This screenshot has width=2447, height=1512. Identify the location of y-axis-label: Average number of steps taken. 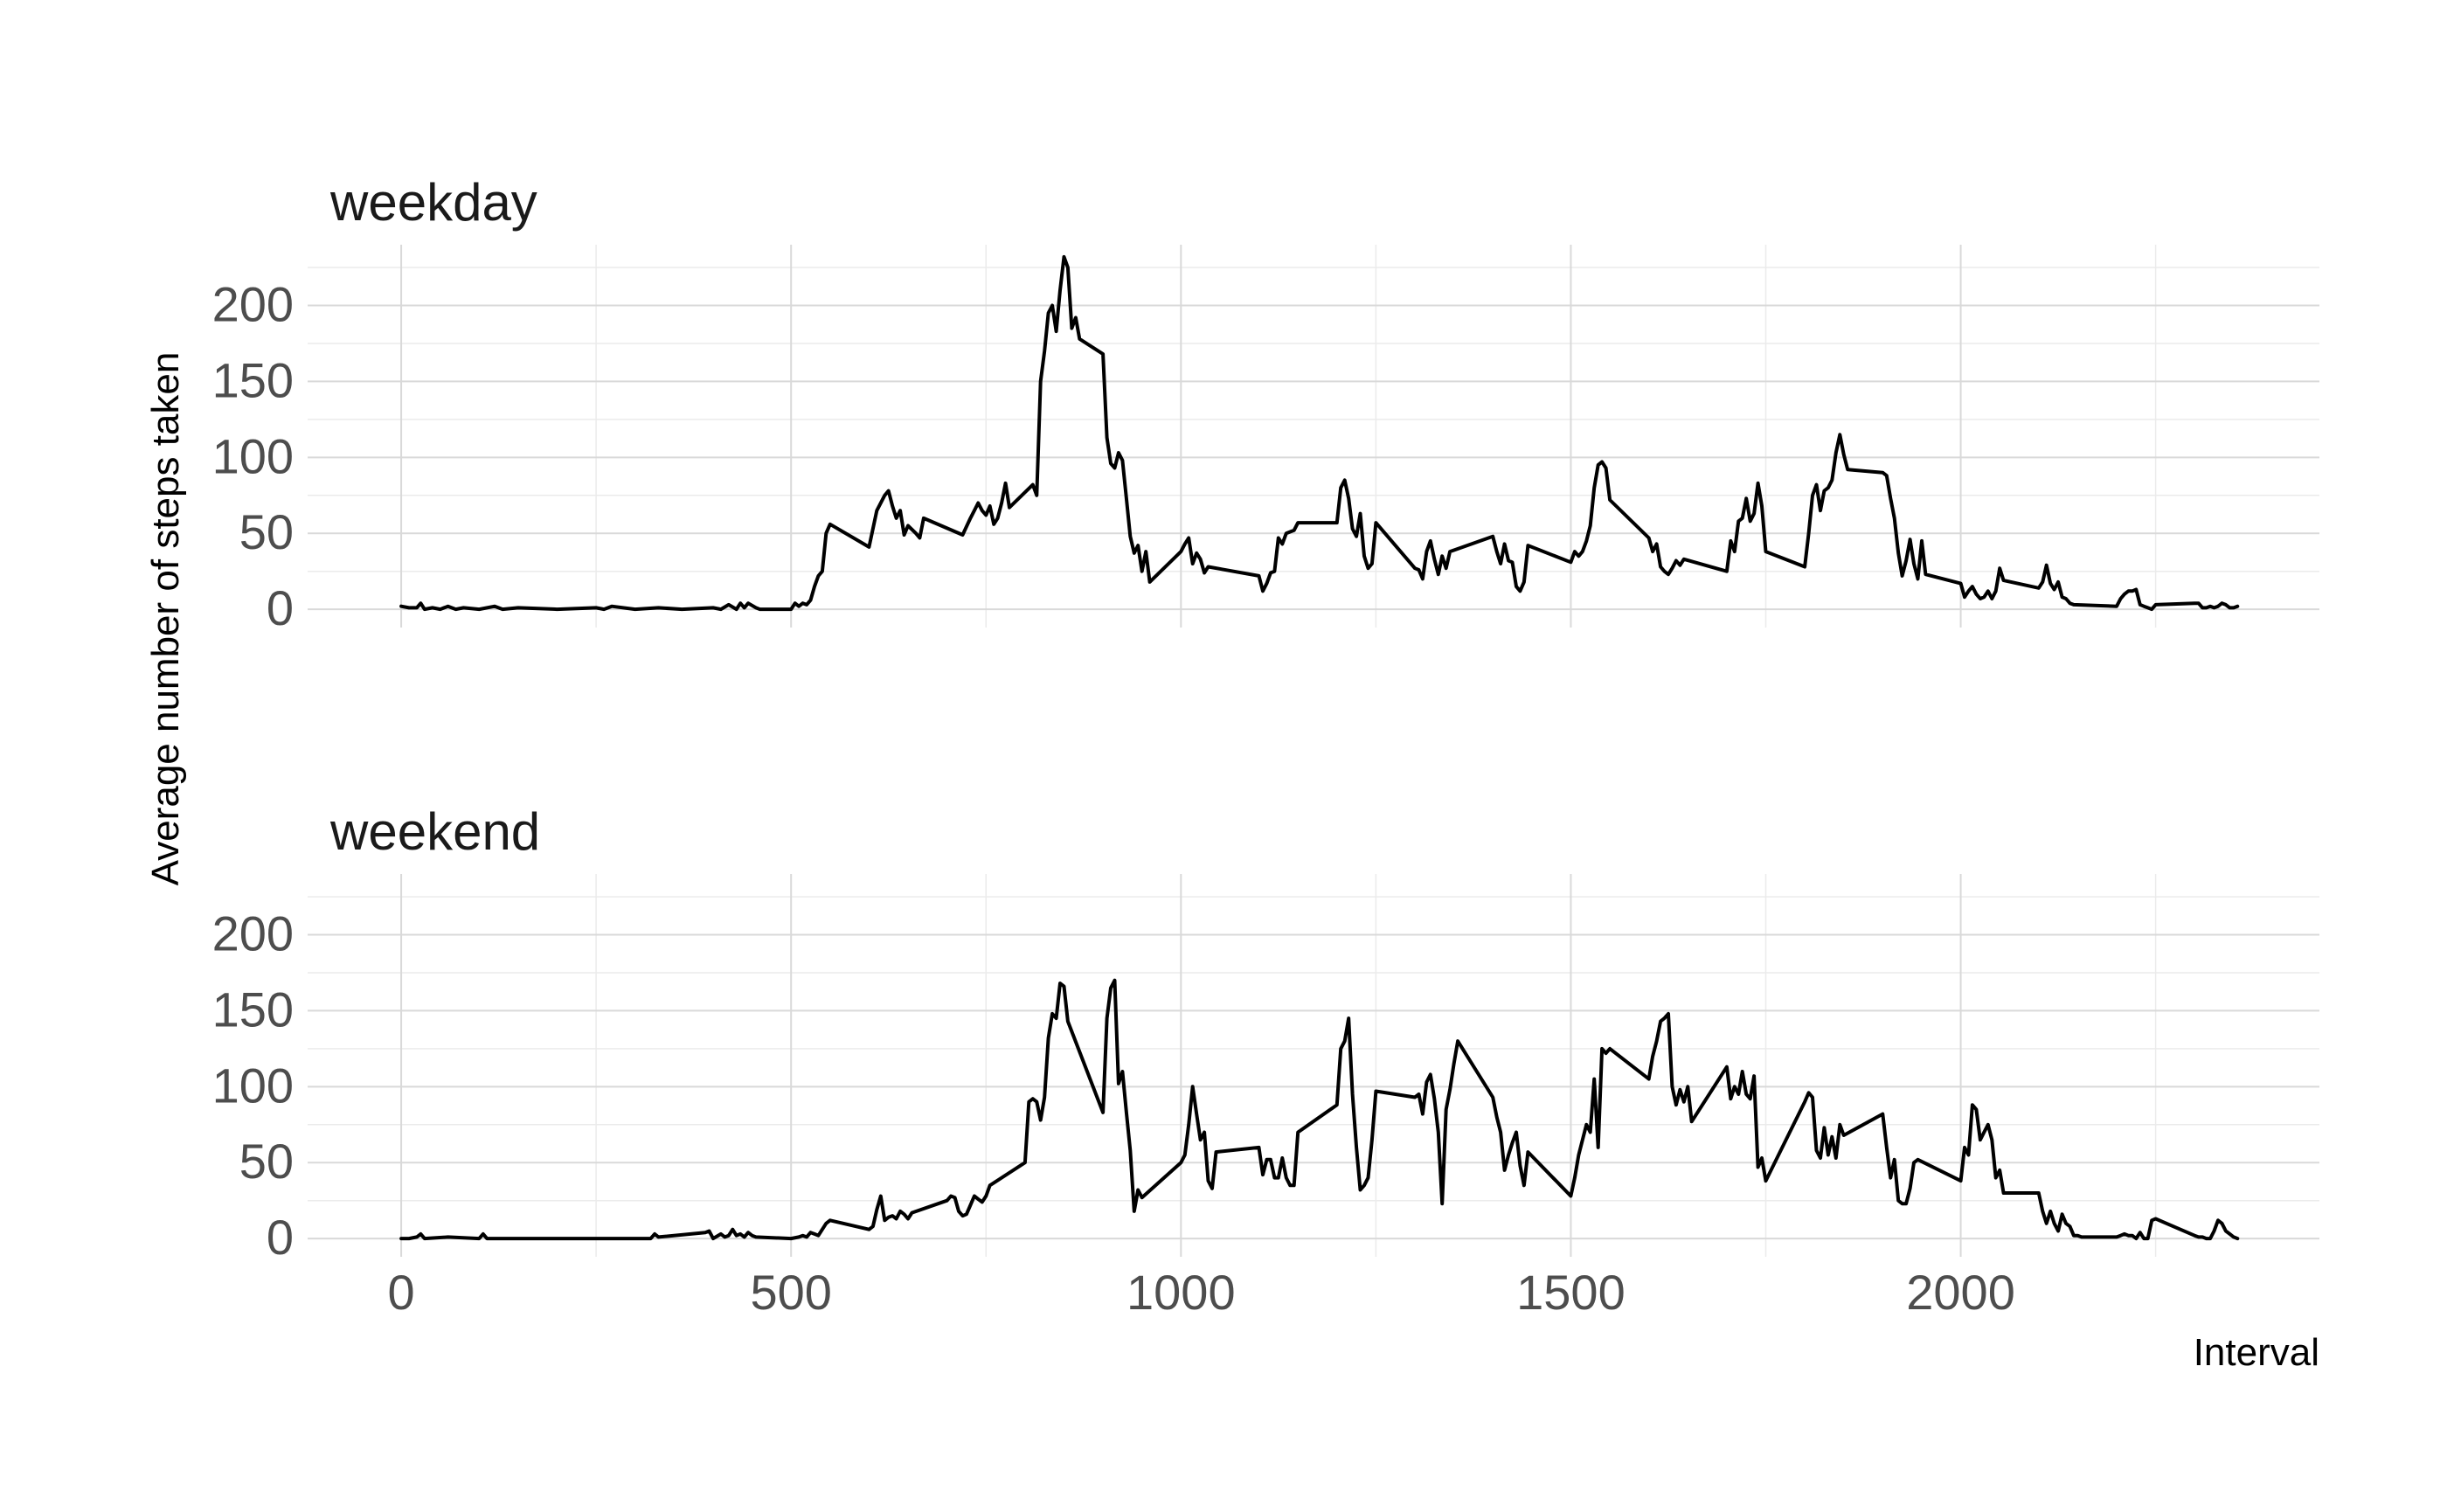
(165, 619).